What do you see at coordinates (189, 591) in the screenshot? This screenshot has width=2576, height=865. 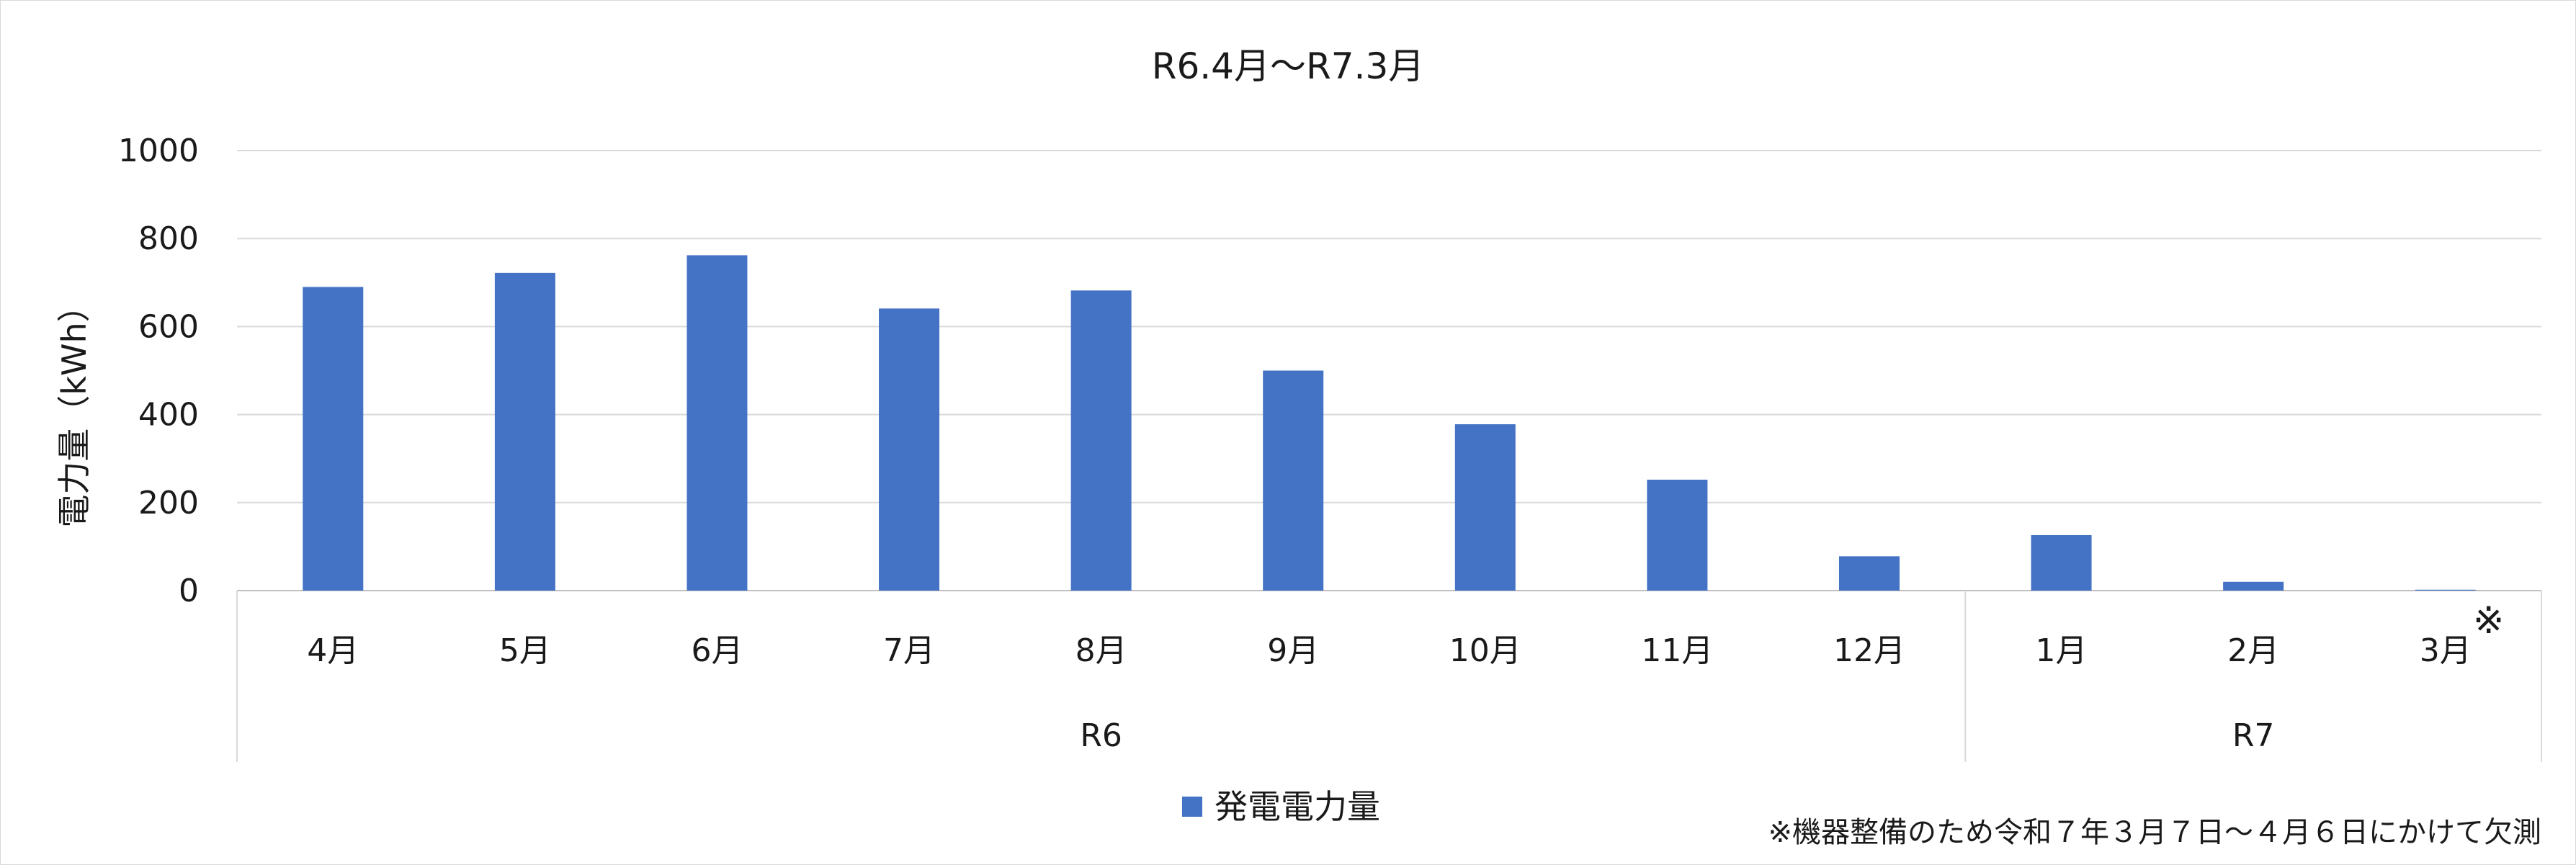 I see `y-tick-label: 0` at bounding box center [189, 591].